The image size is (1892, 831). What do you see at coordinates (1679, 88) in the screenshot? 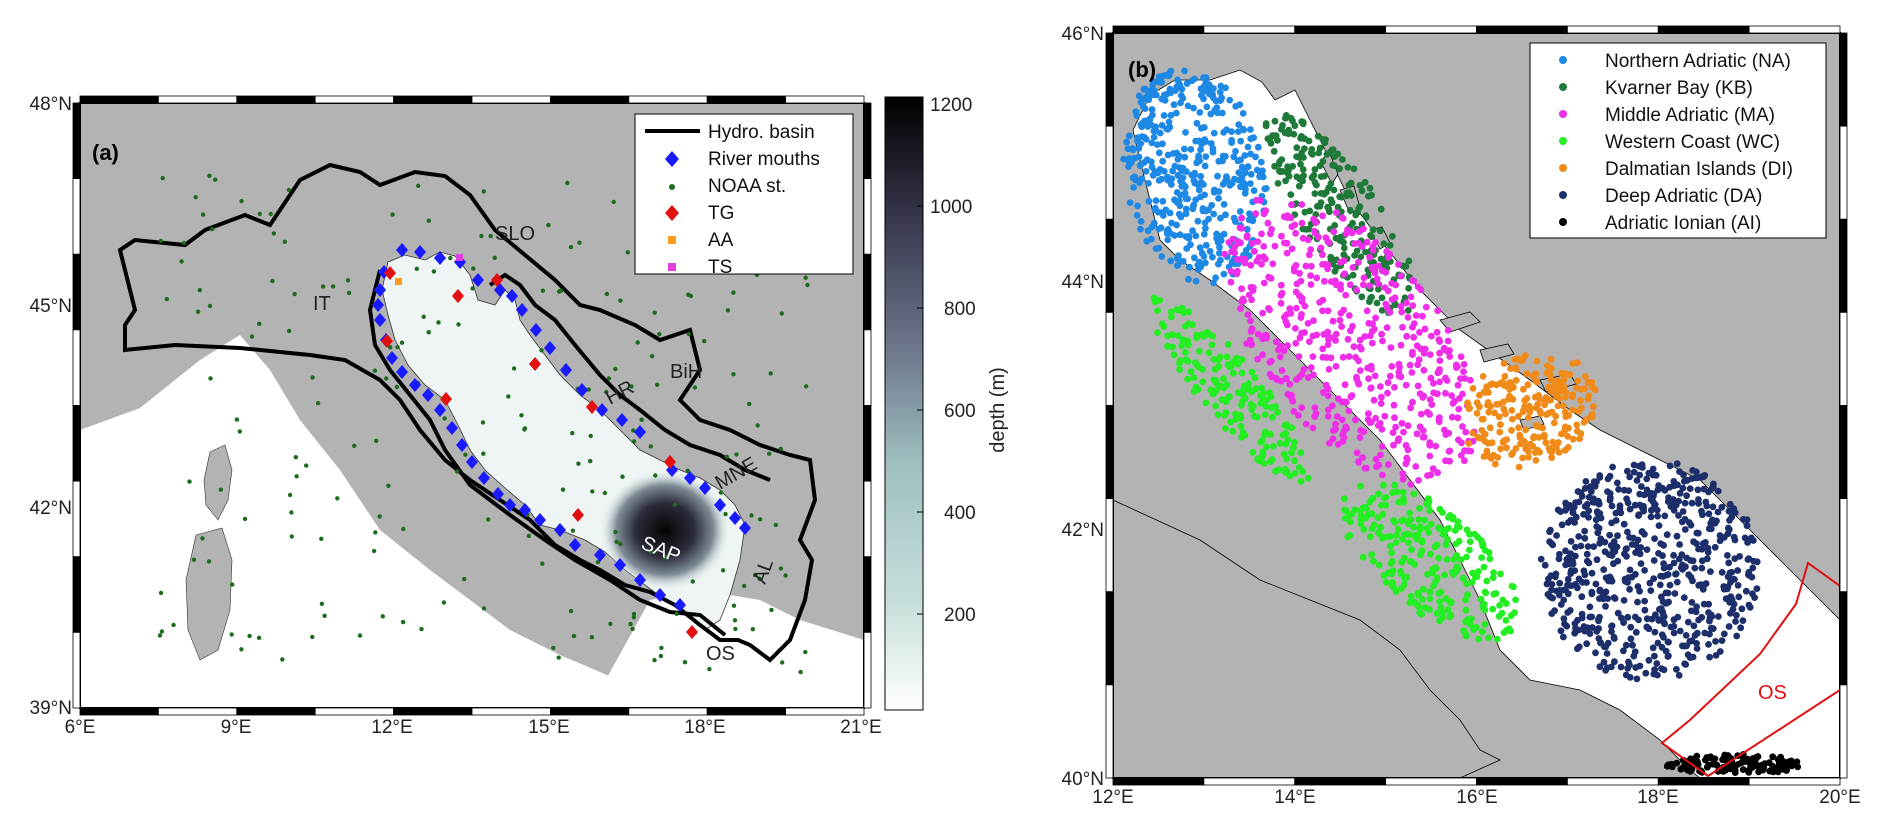
I see `legend-entry: Kvarner Bay (KB)` at bounding box center [1679, 88].